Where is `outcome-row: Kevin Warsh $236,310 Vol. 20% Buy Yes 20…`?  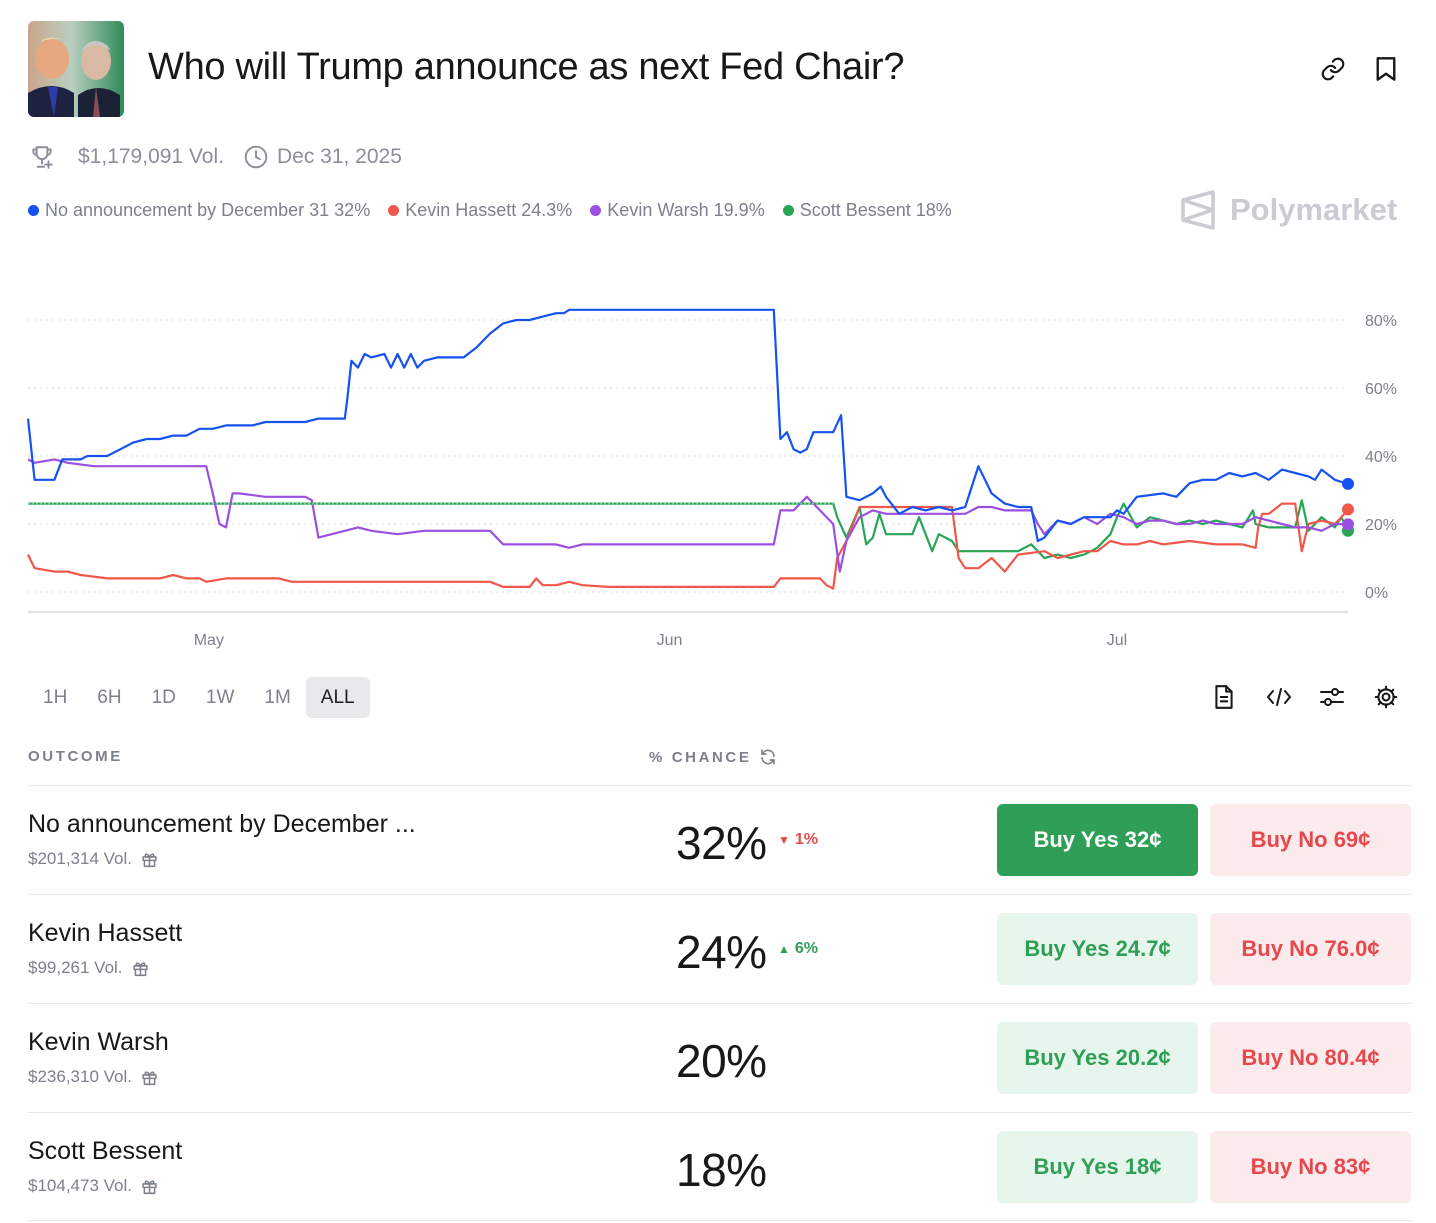
outcome-row: Kevin Warsh $236,310 Vol. 20% Buy Yes 20… is located at coordinates (720, 1057).